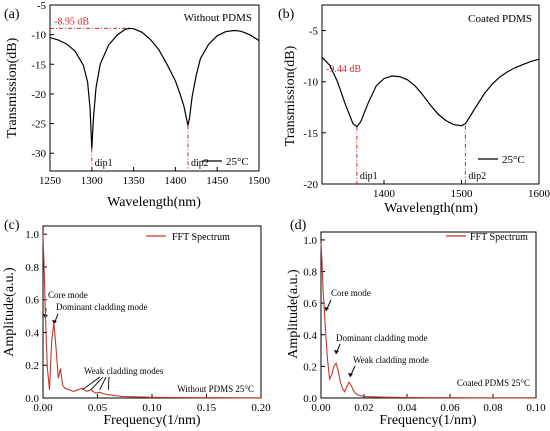 The width and height of the screenshot is (550, 431). I want to click on panel-b-label: (b), so click(286, 14).